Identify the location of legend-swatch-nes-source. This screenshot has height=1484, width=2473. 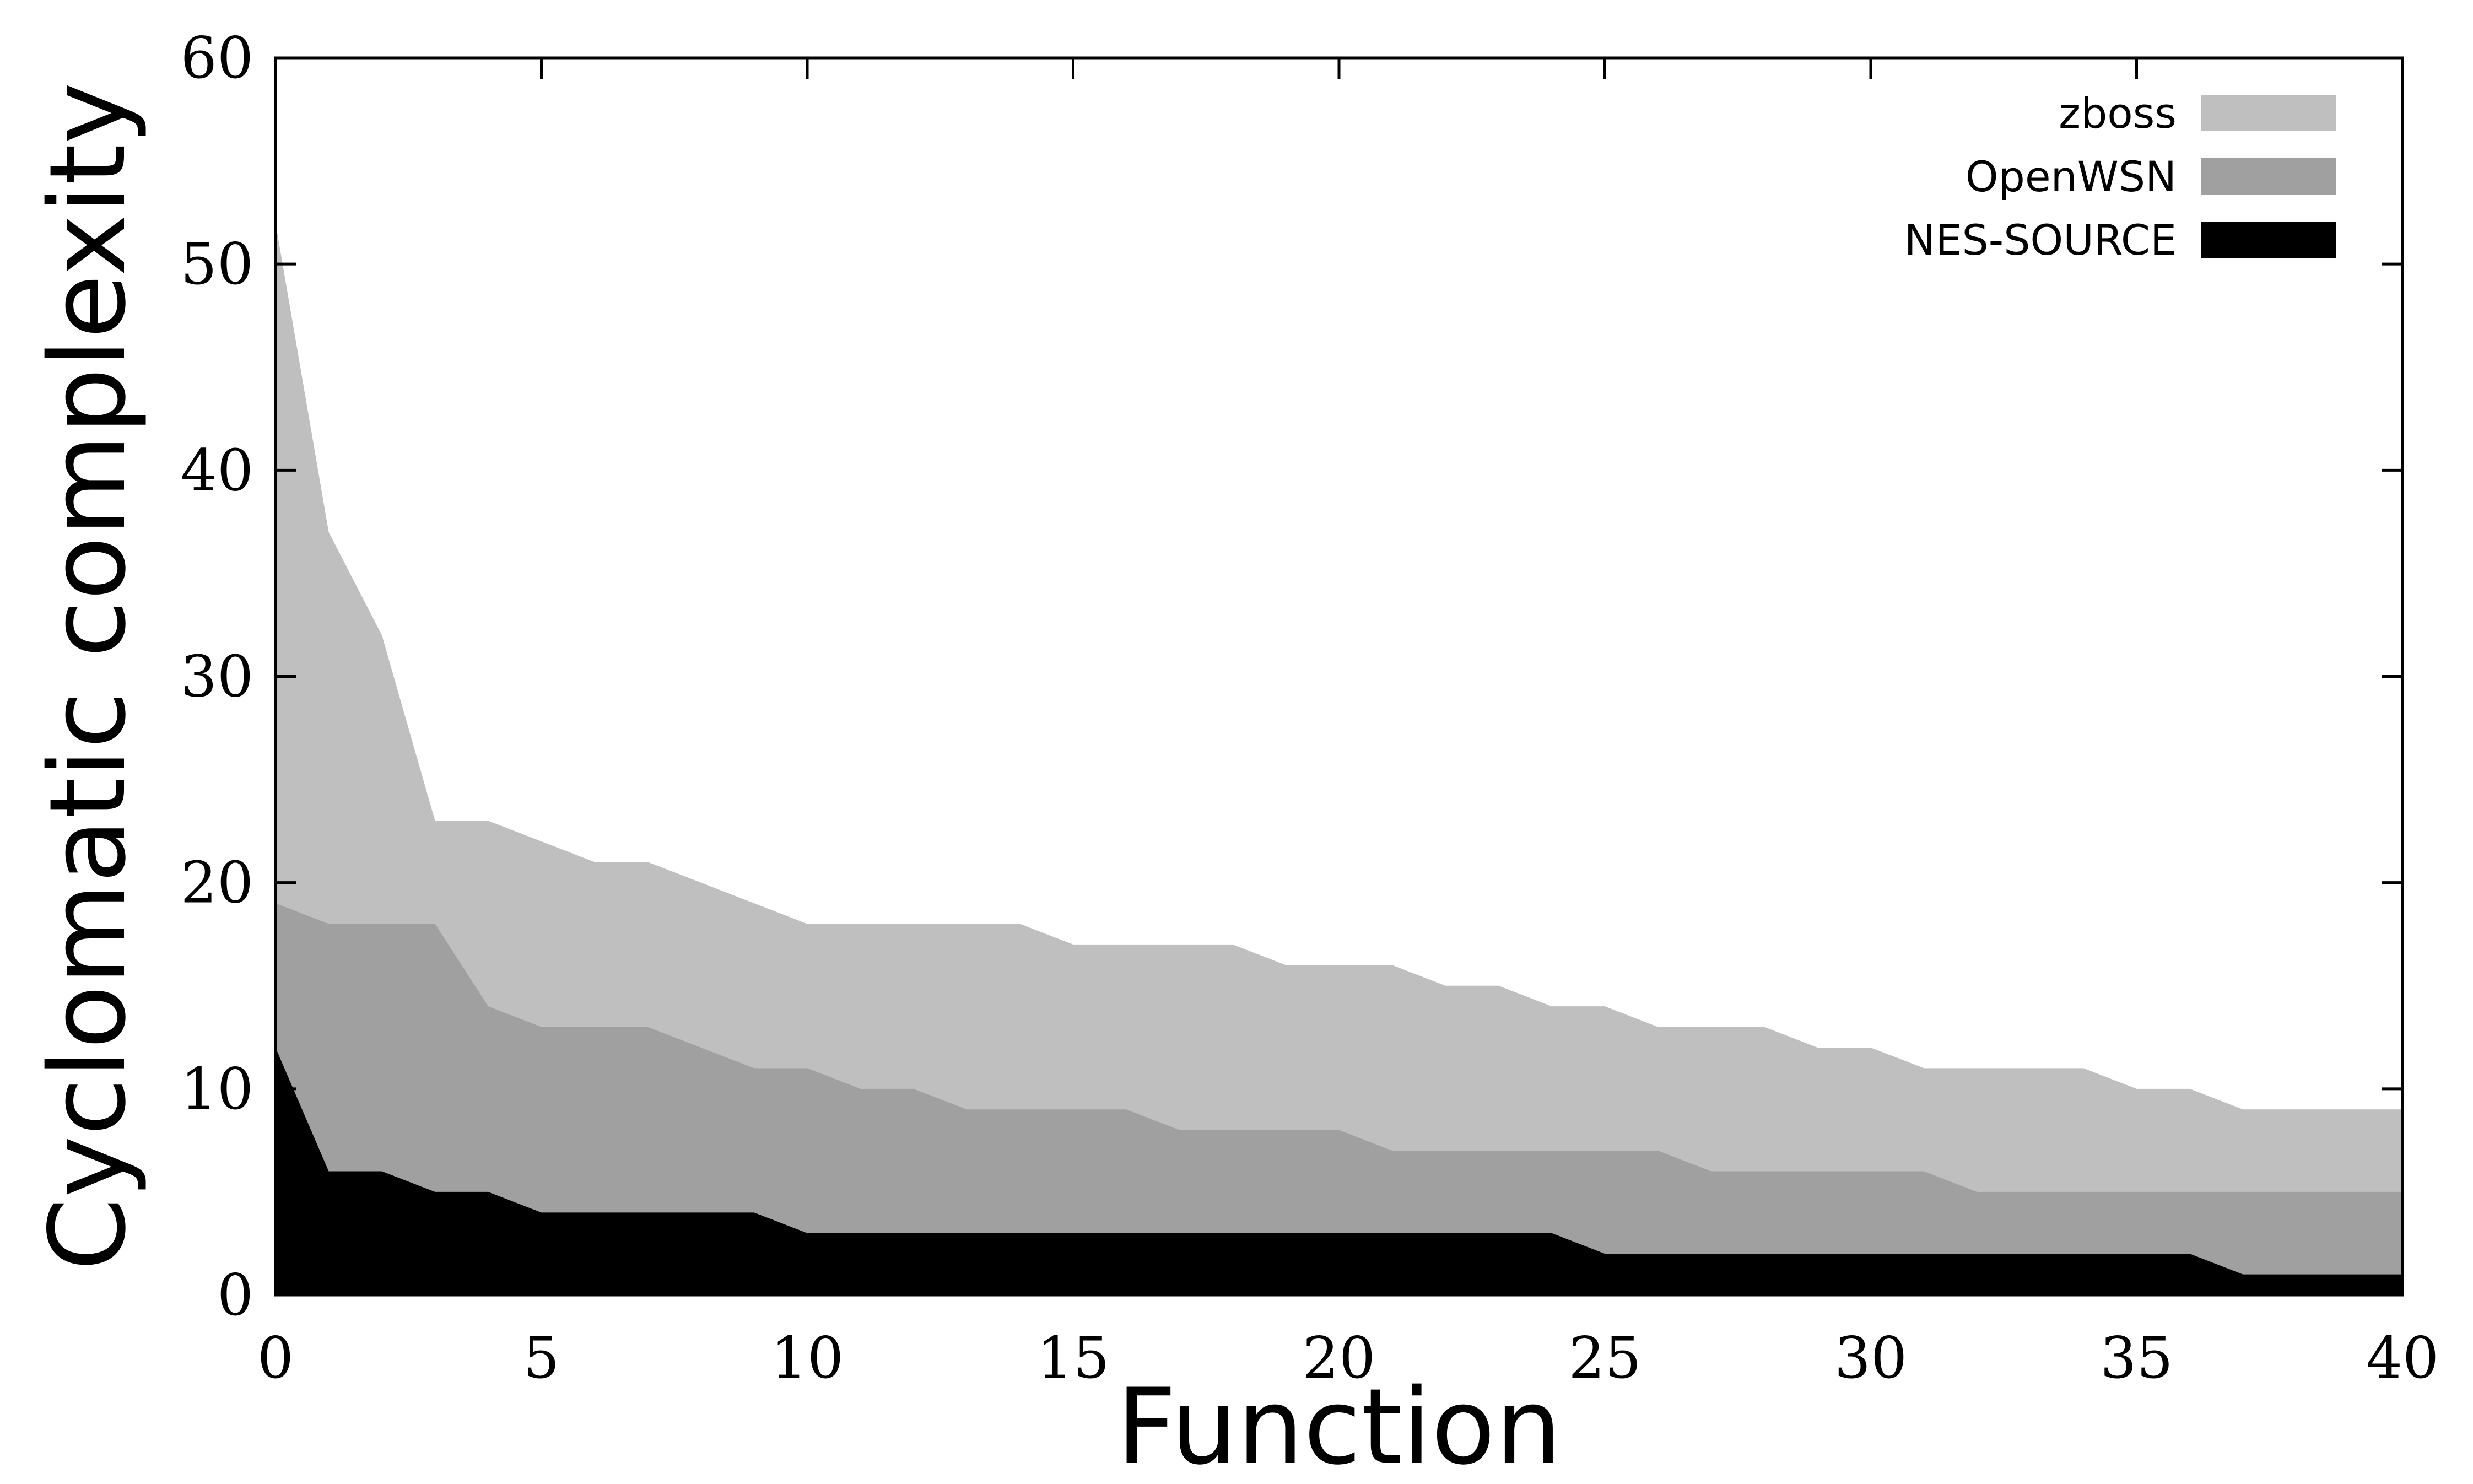
(2268, 240).